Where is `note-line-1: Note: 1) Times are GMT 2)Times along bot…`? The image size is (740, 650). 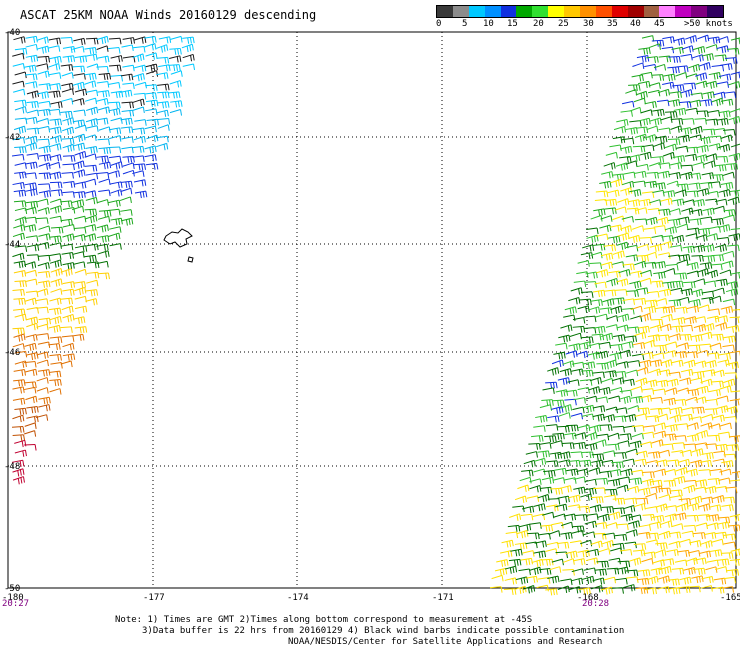
note-line-1: Note: 1) Times are GMT 2)Times along bot… is located at coordinates (356, 620).